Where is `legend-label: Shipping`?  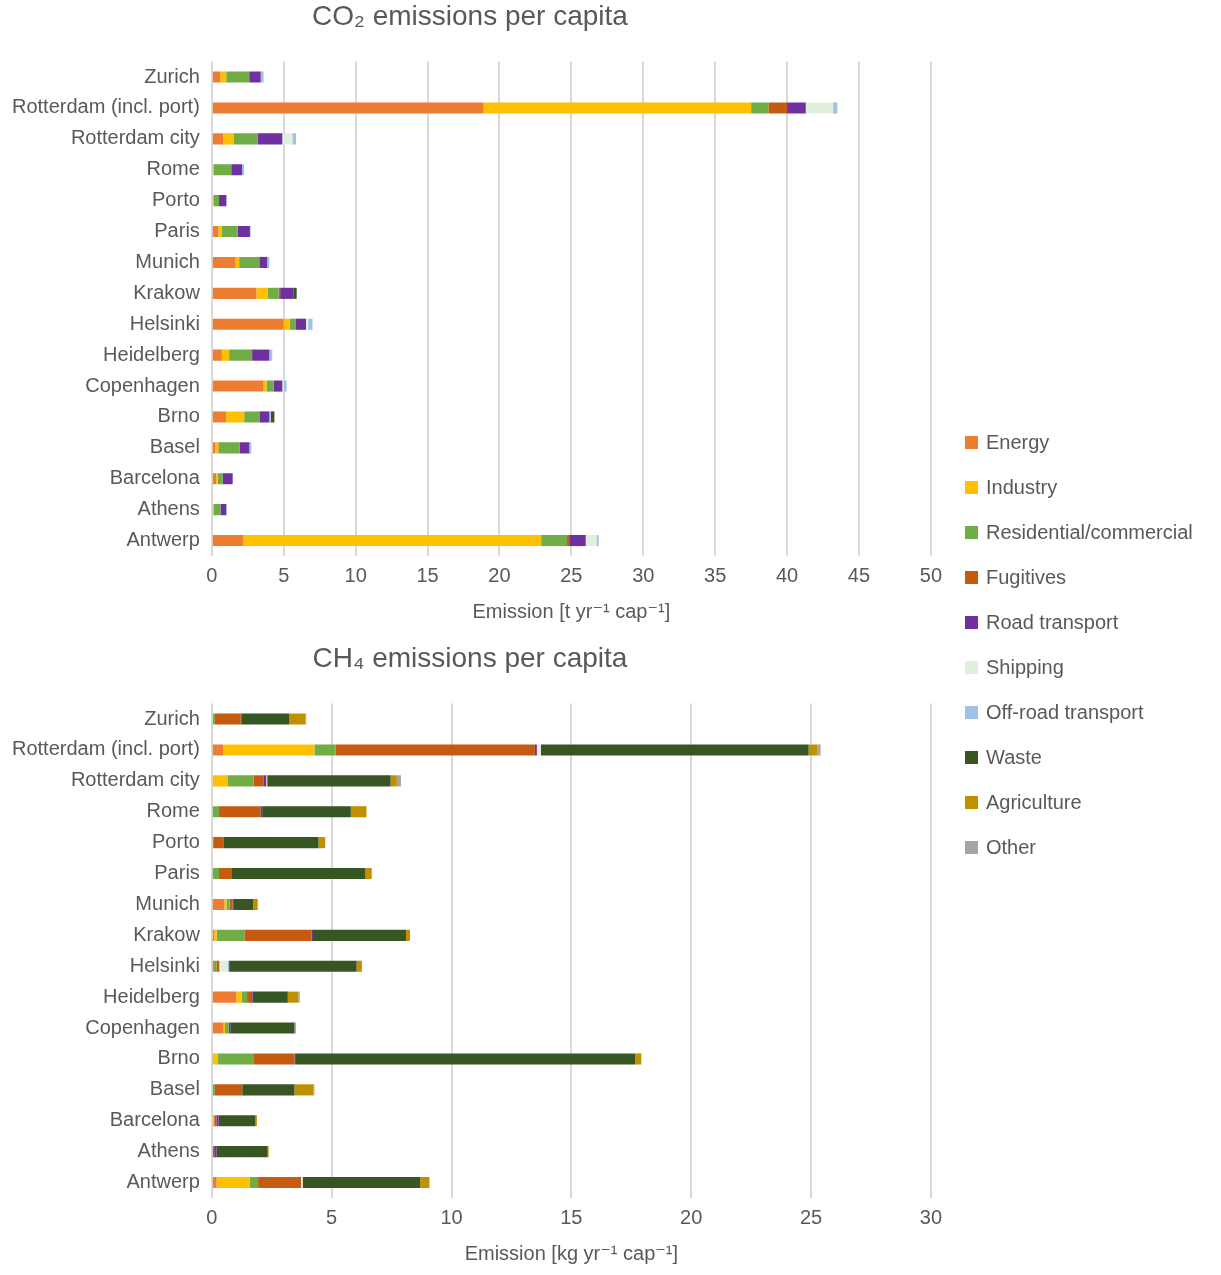
legend-label: Shipping is located at coordinates (1025, 667).